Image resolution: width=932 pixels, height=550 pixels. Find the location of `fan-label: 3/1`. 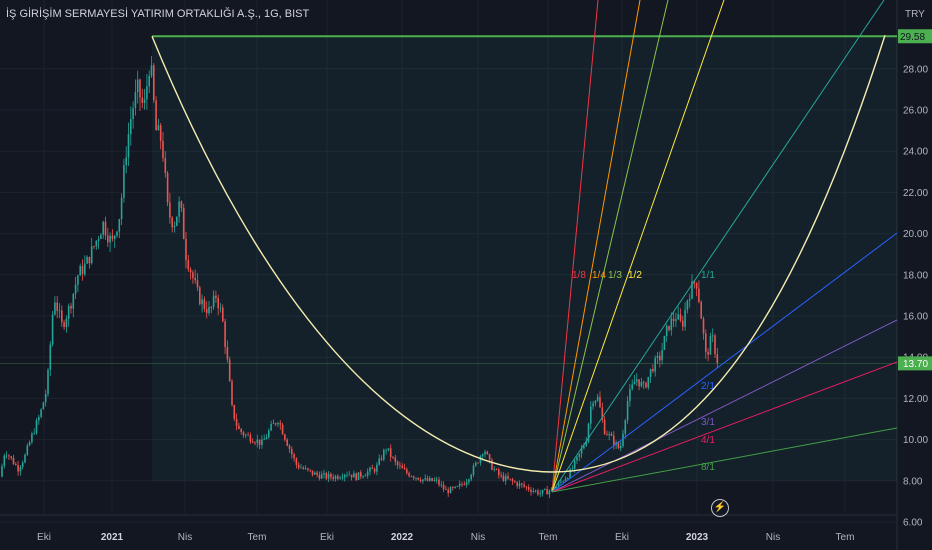

fan-label: 3/1 is located at coordinates (708, 422).